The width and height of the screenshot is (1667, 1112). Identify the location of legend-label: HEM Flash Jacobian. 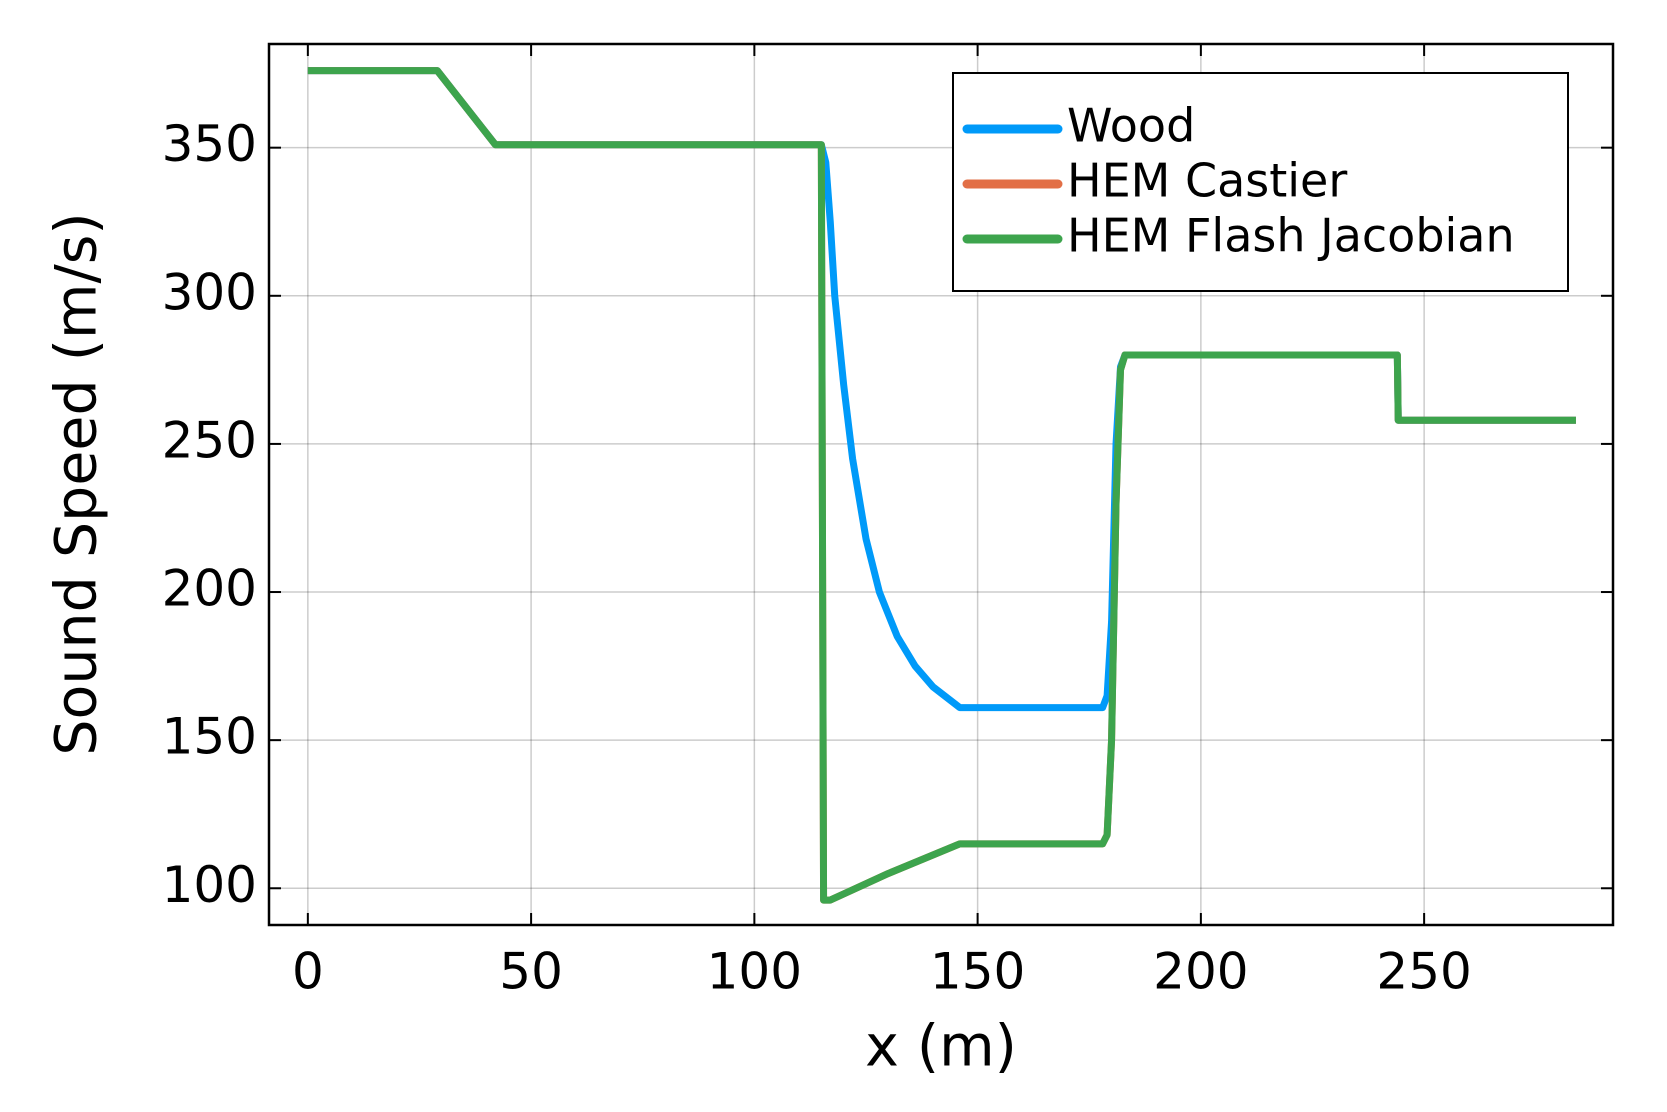
(1291, 236).